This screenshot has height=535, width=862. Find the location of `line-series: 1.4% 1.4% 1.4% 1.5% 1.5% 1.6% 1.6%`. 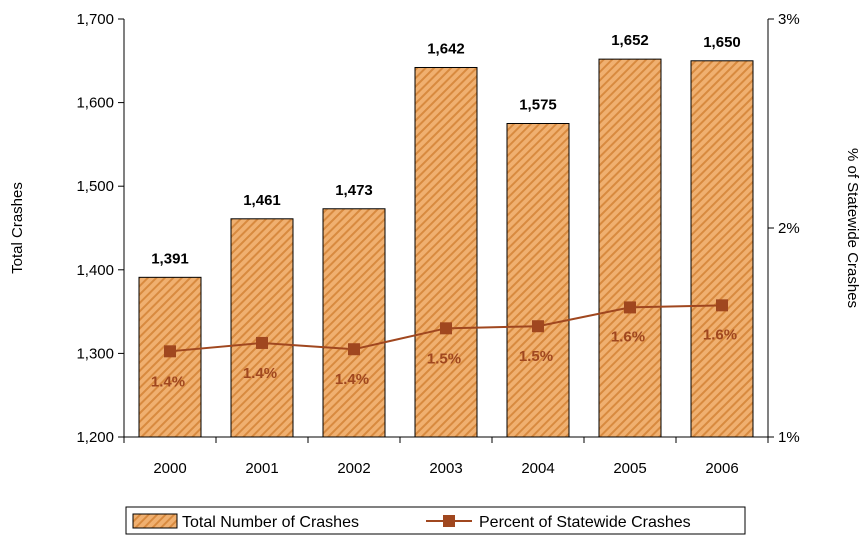

line-series: 1.4% 1.4% 1.4% 1.5% 1.5% 1.6% 1.6% is located at coordinates (444, 344).